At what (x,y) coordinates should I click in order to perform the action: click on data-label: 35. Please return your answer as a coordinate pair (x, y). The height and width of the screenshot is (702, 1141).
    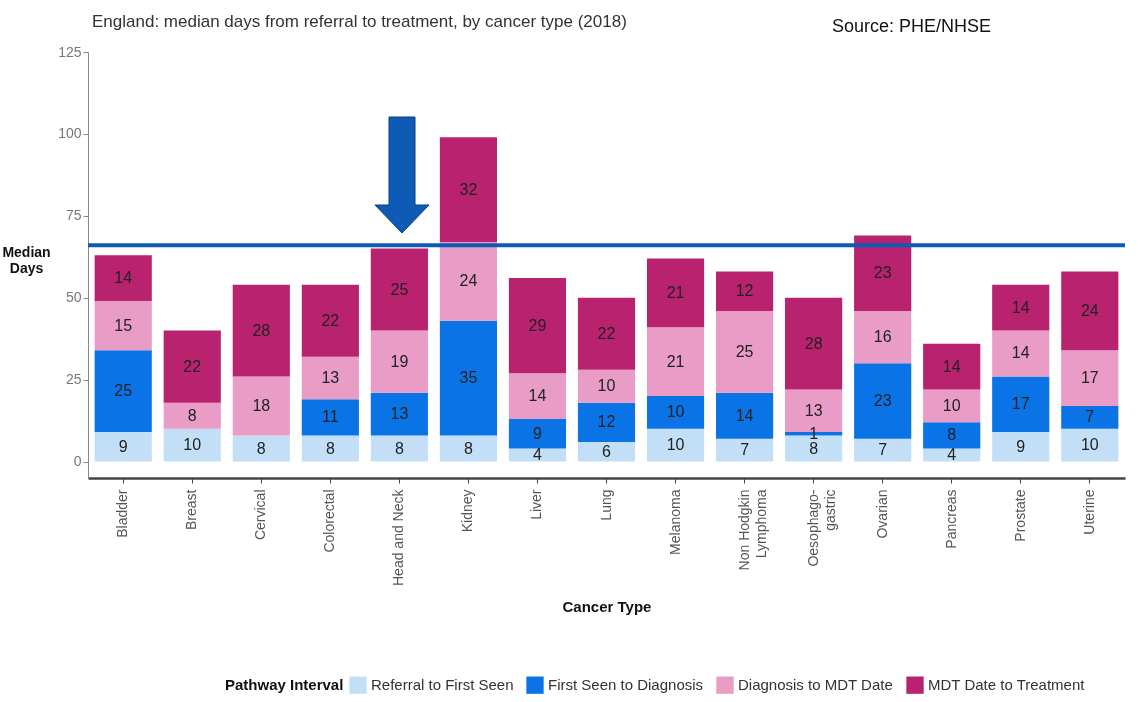
    Looking at the image, I should click on (468, 378).